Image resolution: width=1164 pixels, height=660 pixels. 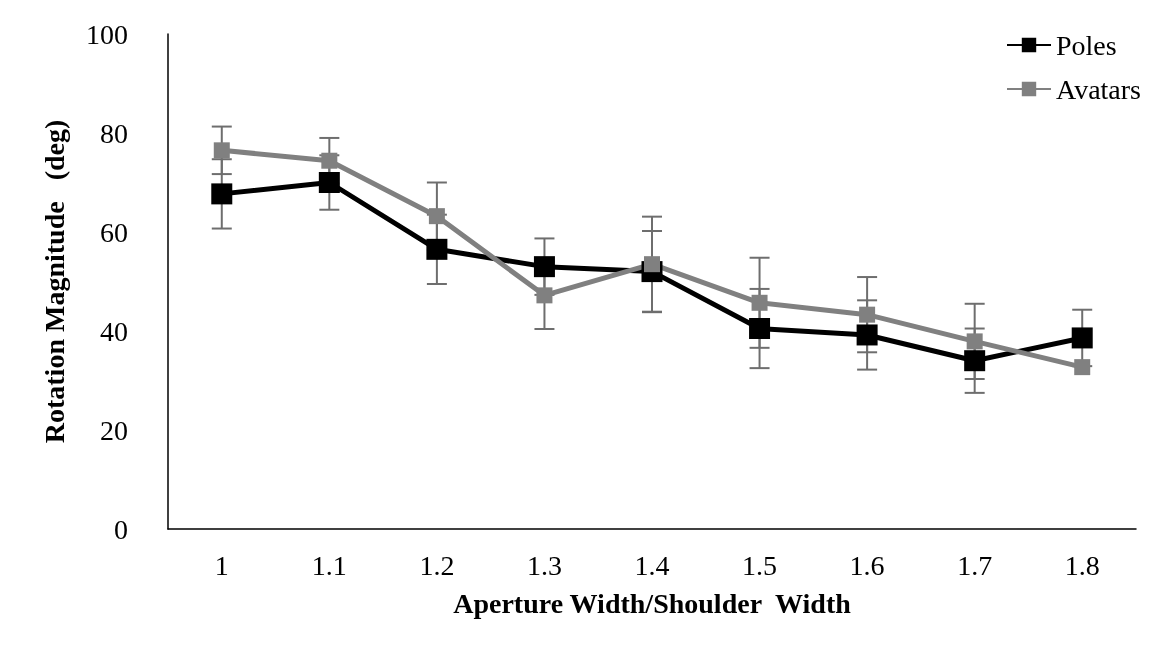 What do you see at coordinates (437, 565) in the screenshot?
I see `x-tick-label: 1.2` at bounding box center [437, 565].